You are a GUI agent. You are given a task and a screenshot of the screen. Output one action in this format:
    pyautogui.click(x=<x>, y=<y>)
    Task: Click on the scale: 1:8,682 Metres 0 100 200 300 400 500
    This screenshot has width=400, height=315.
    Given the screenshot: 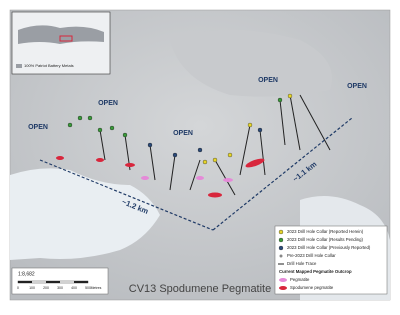 What is the action you would take?
    pyautogui.click(x=60, y=281)
    